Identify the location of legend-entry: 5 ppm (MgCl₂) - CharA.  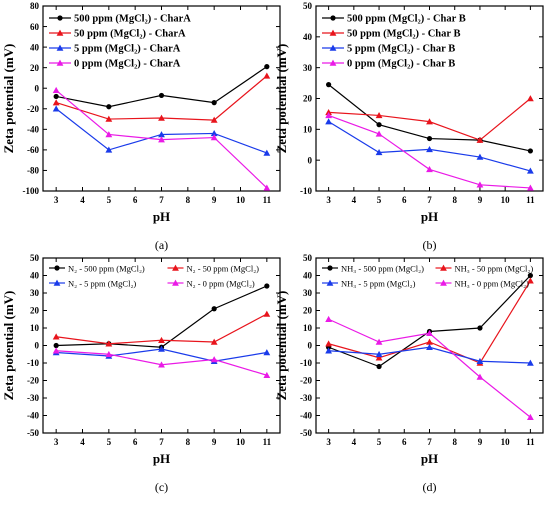
(127, 49).